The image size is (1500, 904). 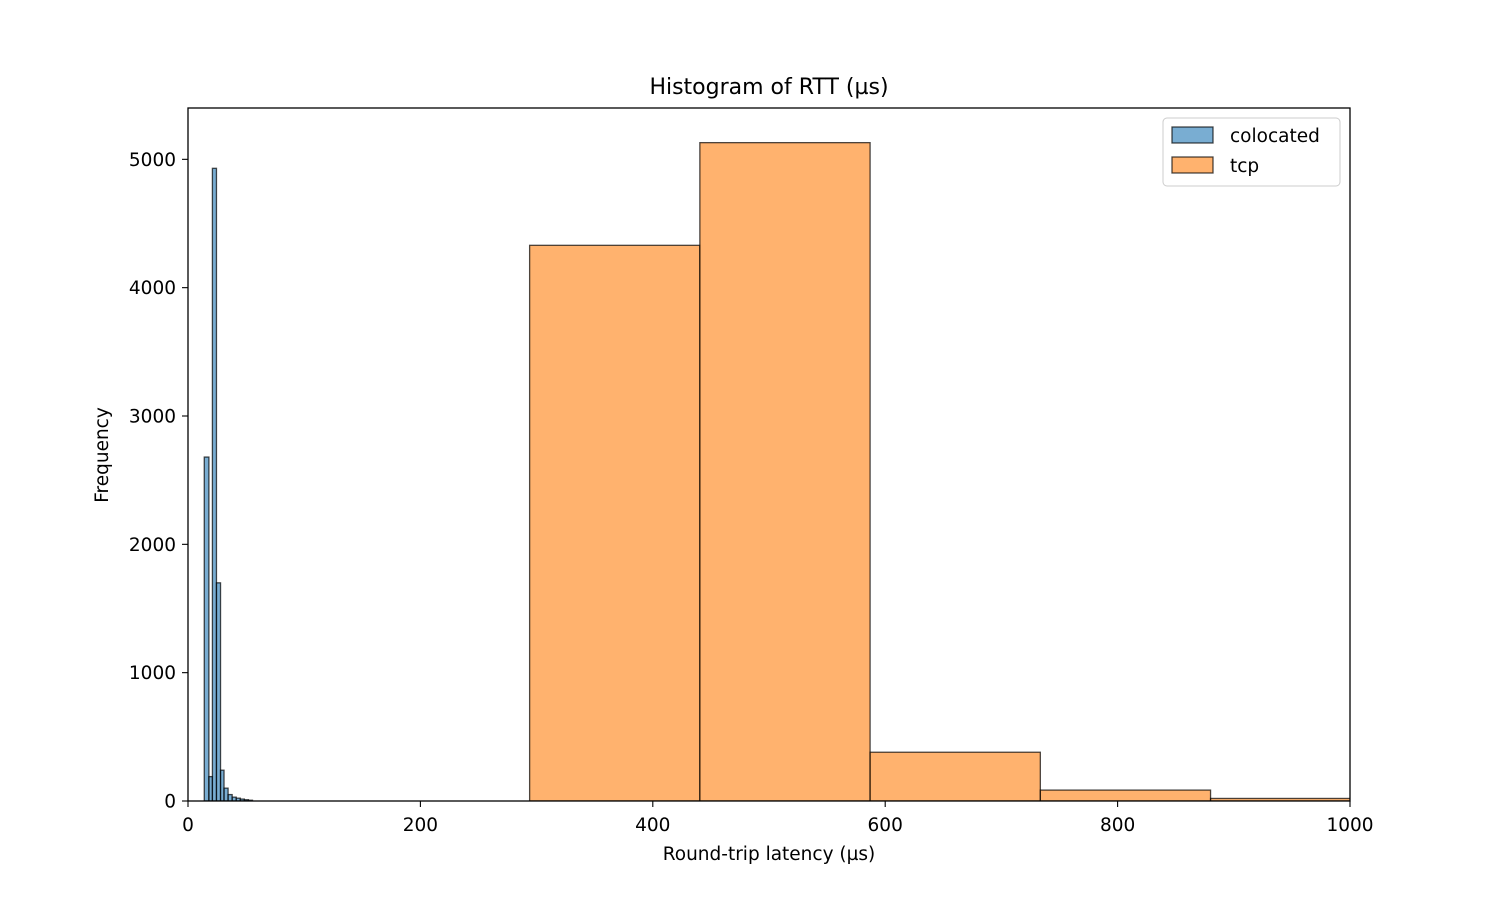 I want to click on y-tick-label: 4000, so click(x=152, y=288).